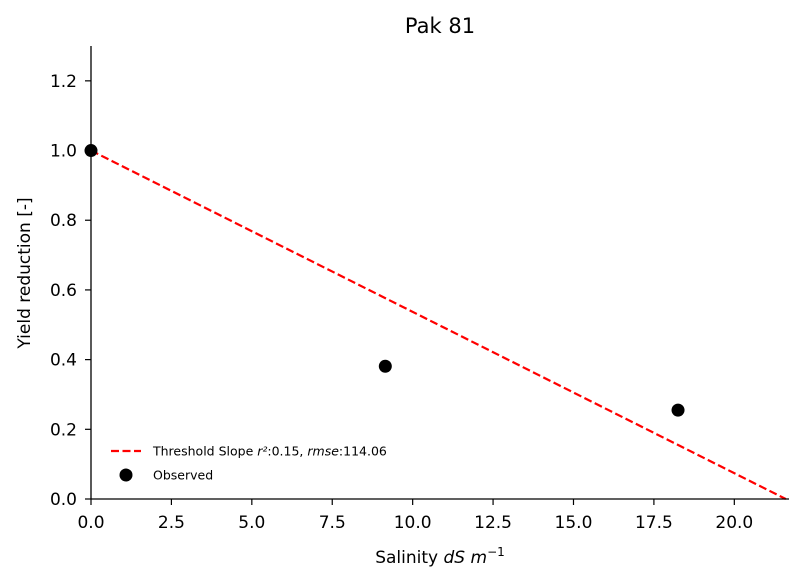 The width and height of the screenshot is (803, 585). Describe the element at coordinates (574, 523) in the screenshot. I see `x-tick-label: 15.0` at that location.